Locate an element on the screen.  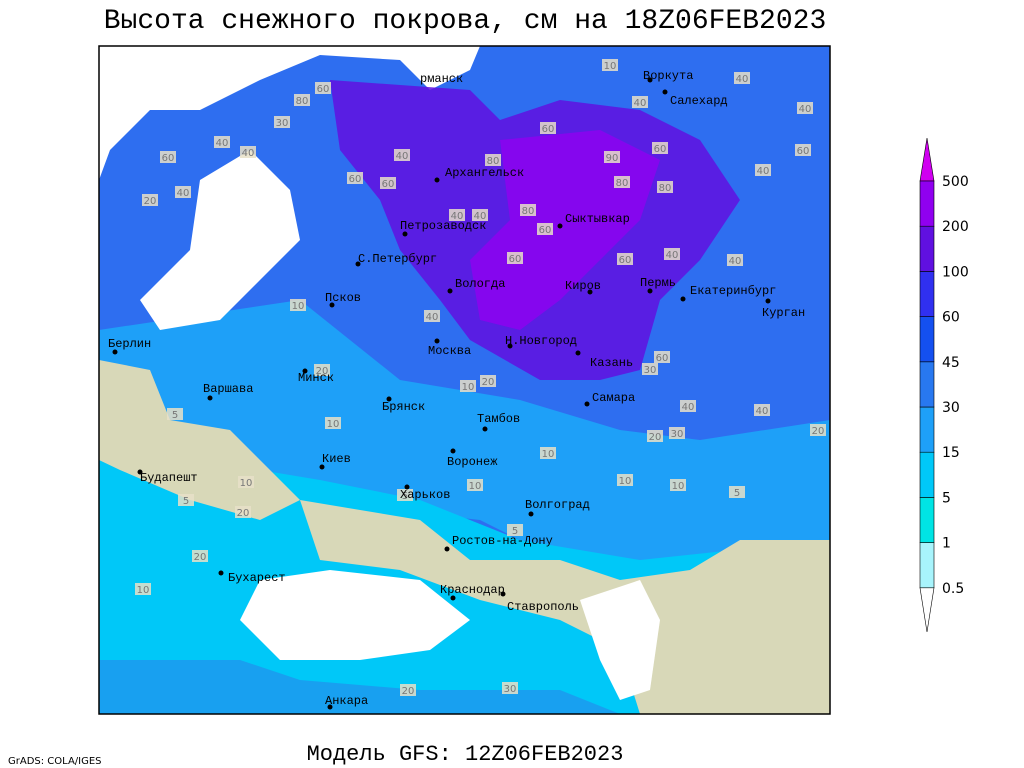
city-label: Киев is located at coordinates (336, 459).